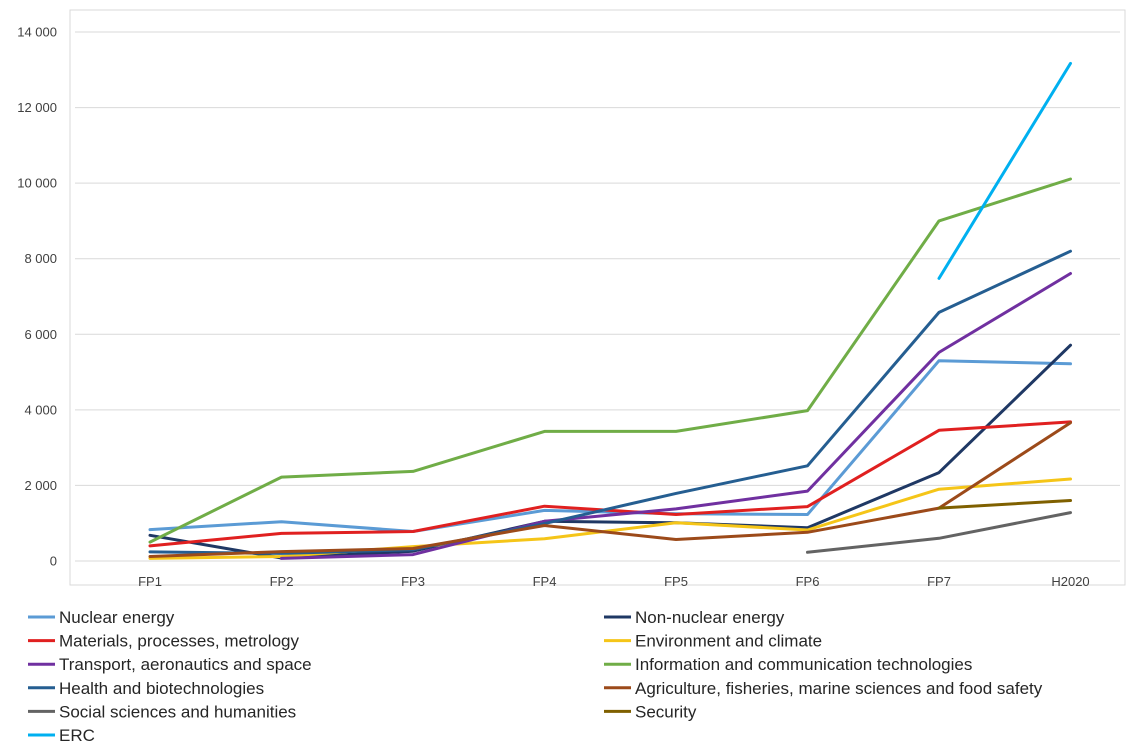 The width and height of the screenshot is (1132, 743). Describe the element at coordinates (939, 532) in the screenshot. I see `series-line-social-sciences-and-humanities` at that location.